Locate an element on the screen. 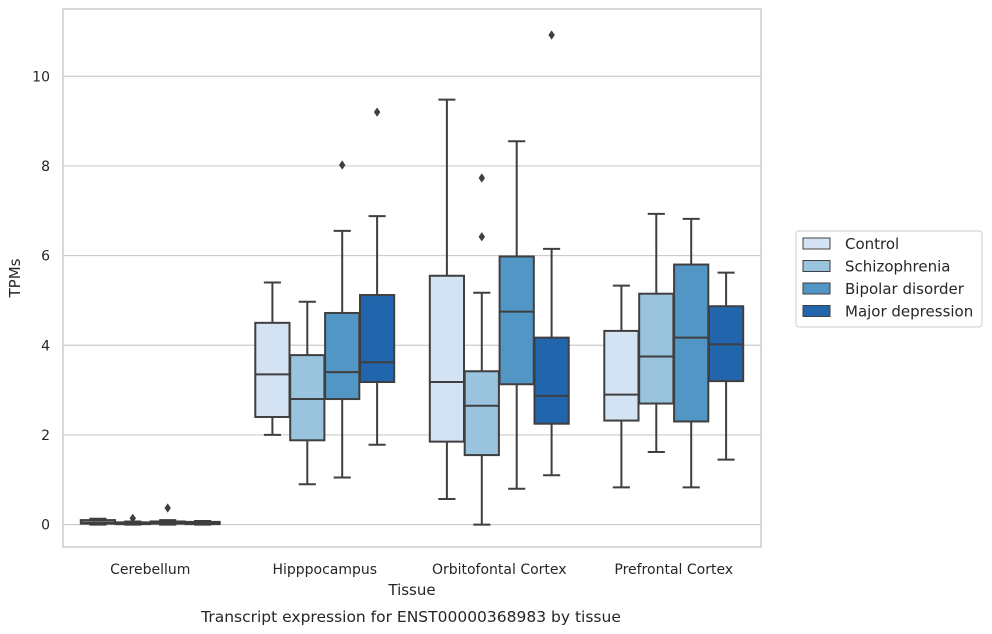 The image size is (992, 634). y-tick-labels: 0 2 4 6 8 10 is located at coordinates (41, 301).